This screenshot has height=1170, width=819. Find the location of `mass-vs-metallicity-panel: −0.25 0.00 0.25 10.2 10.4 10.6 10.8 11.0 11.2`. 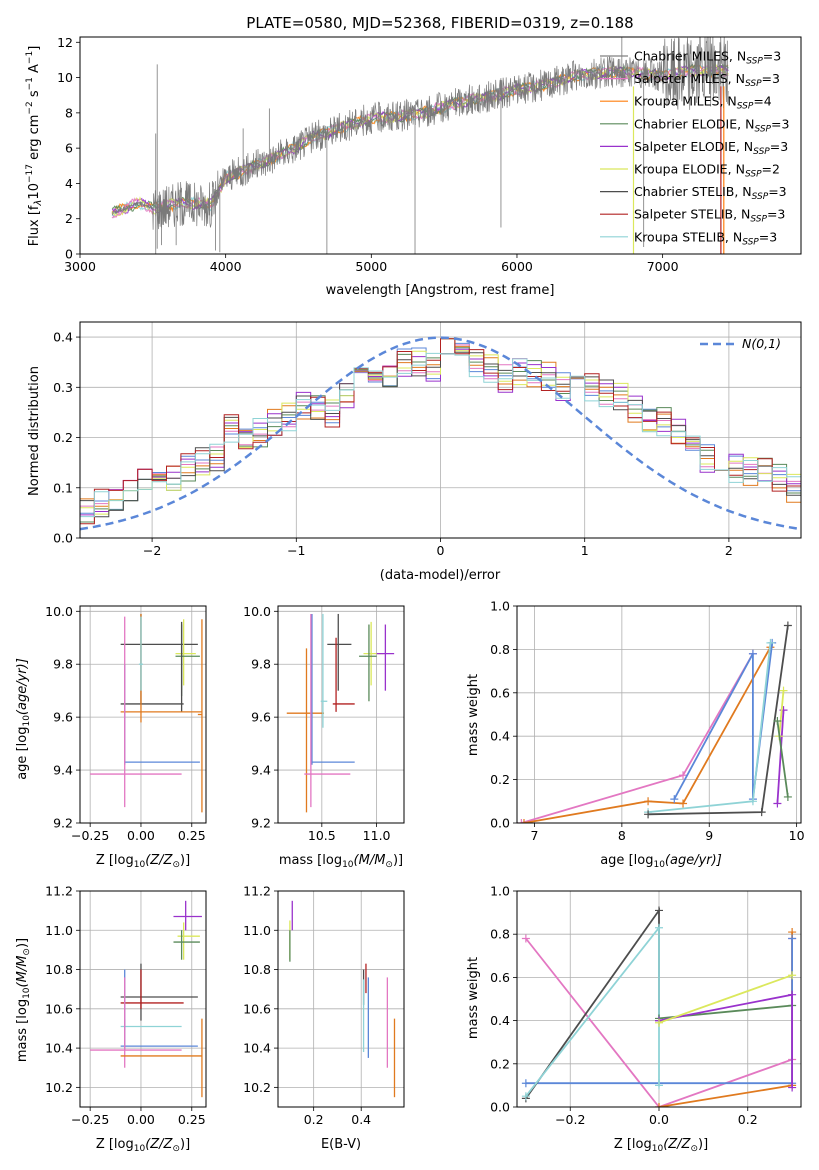

mass-vs-metallicity-panel: −0.25 0.00 0.25 10.2 10.4 10.6 10.8 11.0 11.2 is located at coordinates (126, 1005).